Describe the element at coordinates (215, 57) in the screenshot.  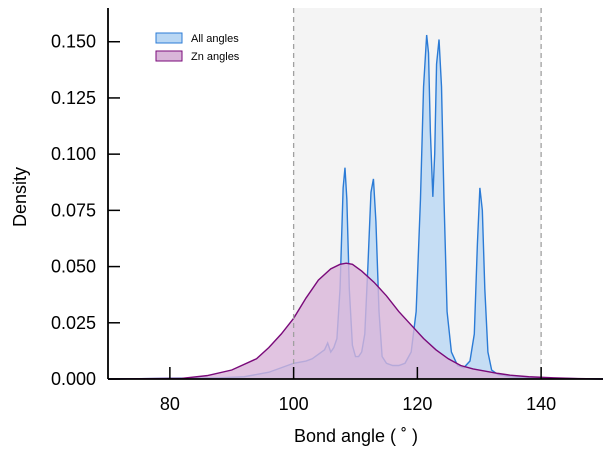
I see `legend-label-zn-angles: Zn angles` at that location.